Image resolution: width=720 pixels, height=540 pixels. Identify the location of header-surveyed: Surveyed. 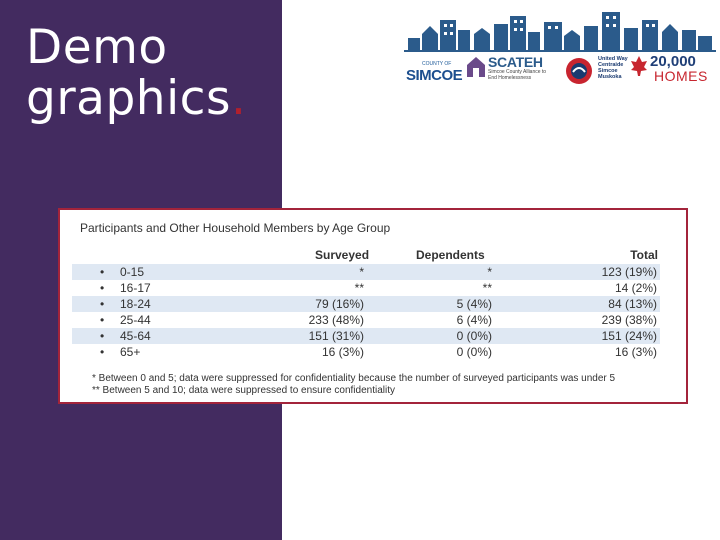
(342, 255).